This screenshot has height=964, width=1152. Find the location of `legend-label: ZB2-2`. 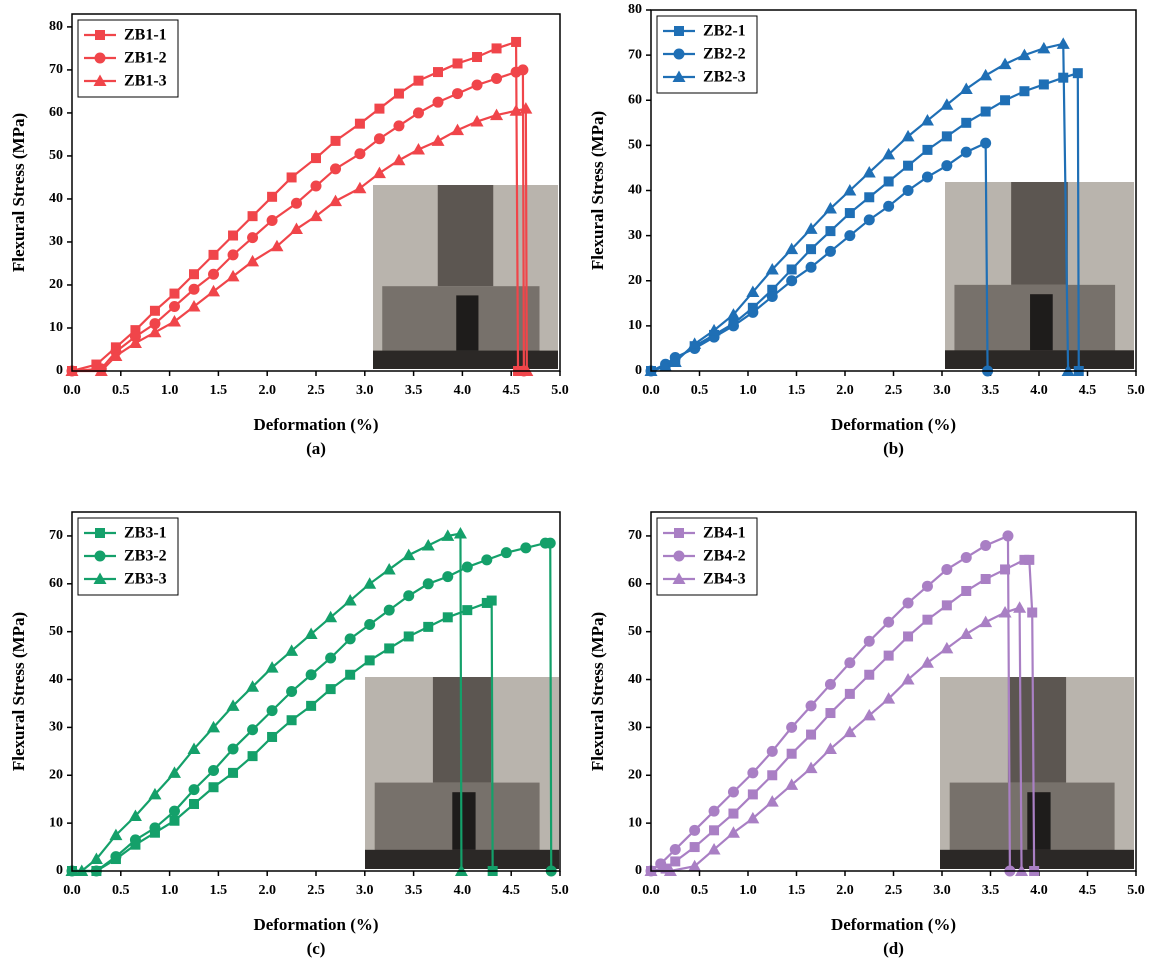

legend-label: ZB2-2 is located at coordinates (724, 54).